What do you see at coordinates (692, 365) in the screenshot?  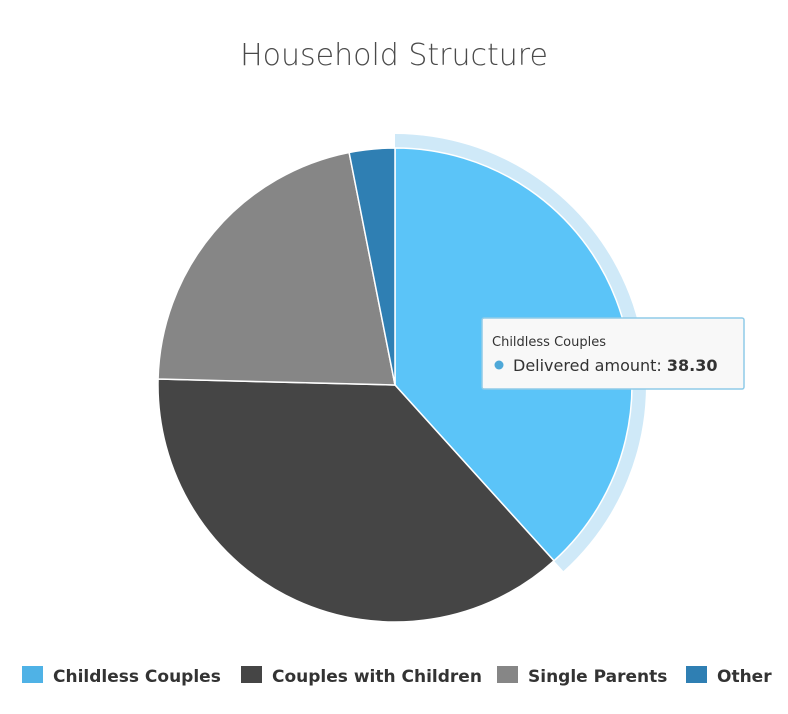 I see `tooltip-value: 38.30` at bounding box center [692, 365].